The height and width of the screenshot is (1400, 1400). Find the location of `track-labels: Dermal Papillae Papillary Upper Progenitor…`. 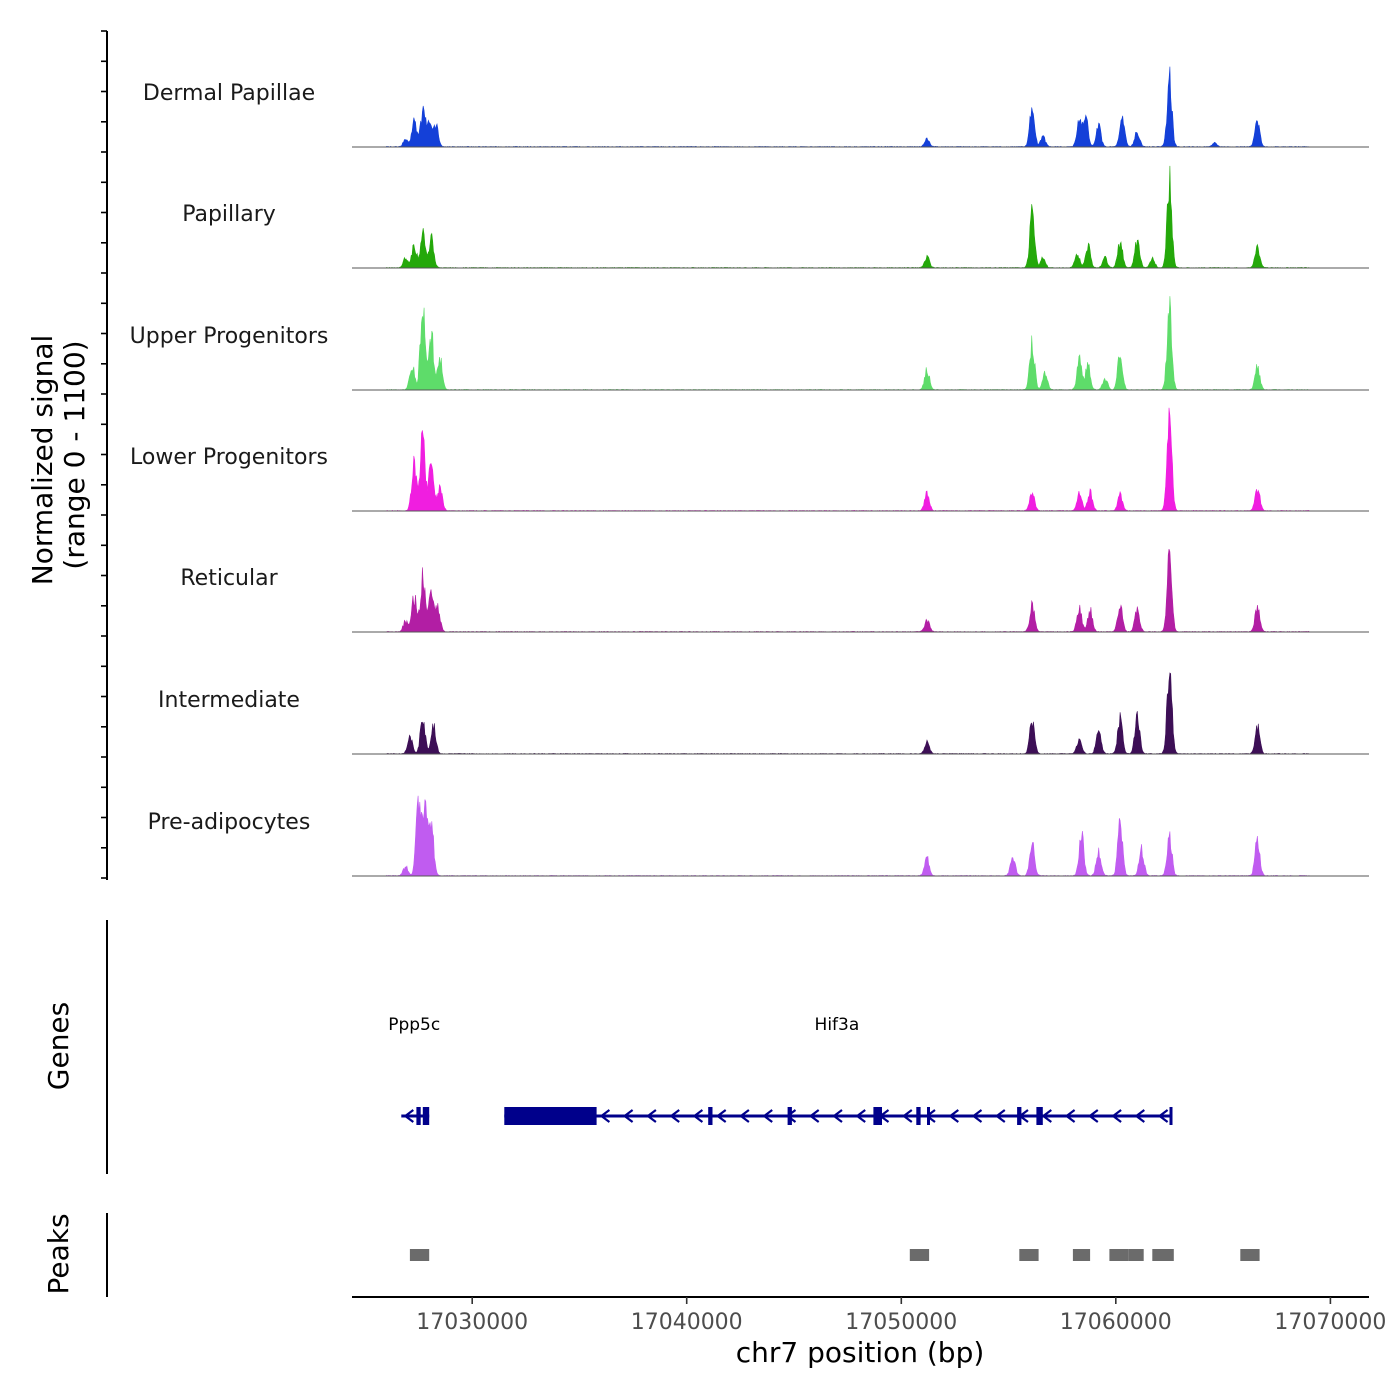

track-labels: Dermal Papillae Papillary Upper Progenitor… is located at coordinates (229, 458).